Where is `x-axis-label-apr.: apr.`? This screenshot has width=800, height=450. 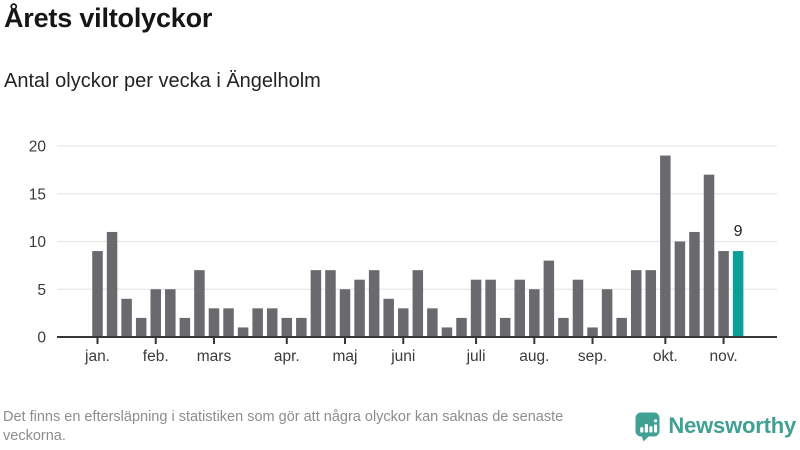
x-axis-label-apr.: apr. is located at coordinates (287, 356).